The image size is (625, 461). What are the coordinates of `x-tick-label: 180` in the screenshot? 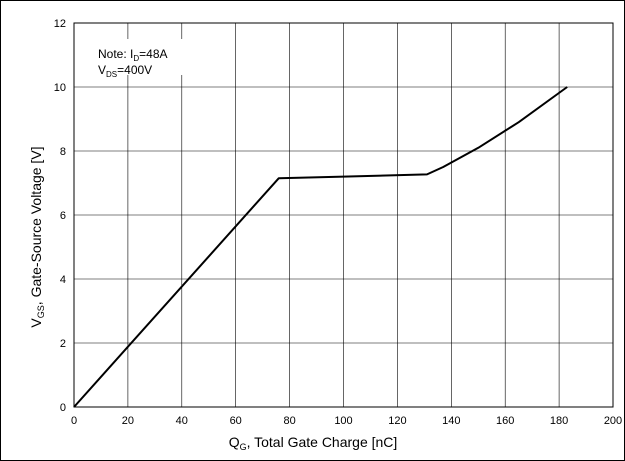 It's located at (559, 421).